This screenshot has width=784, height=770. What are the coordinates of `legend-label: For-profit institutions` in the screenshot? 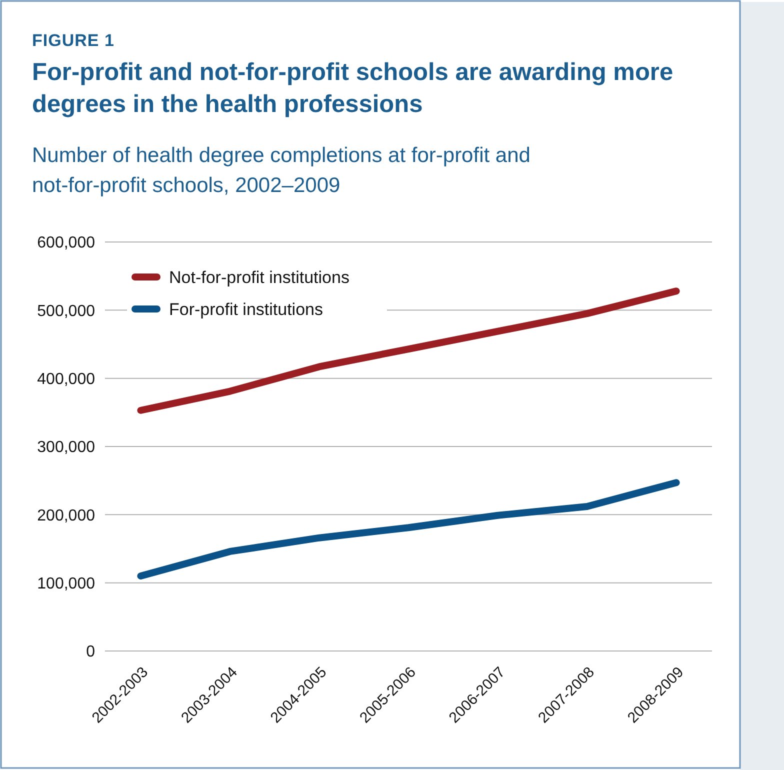 It's located at (246, 309).